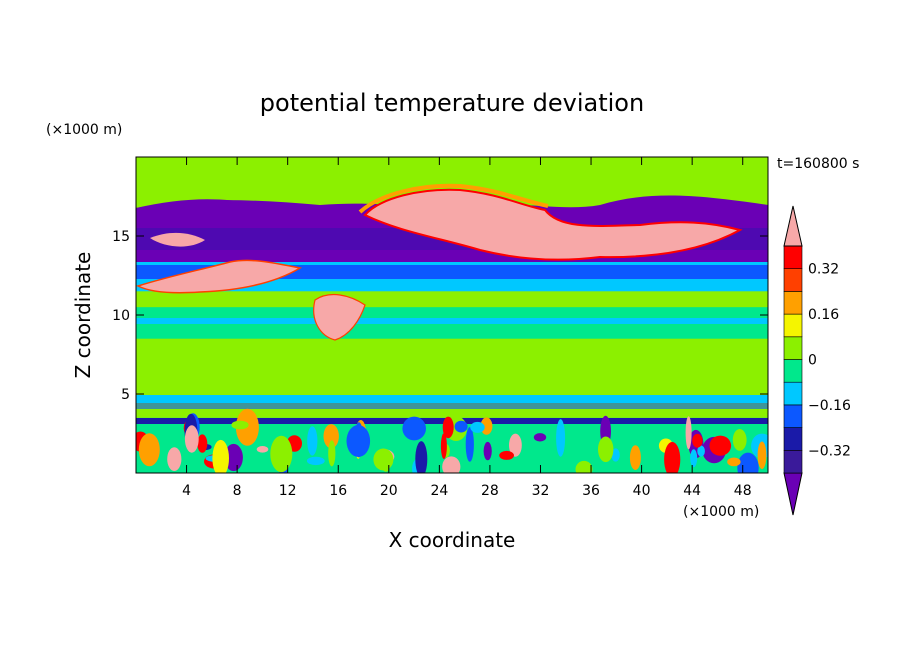 Image resolution: width=904 pixels, height=654 pixels. Describe the element at coordinates (177, 239) in the screenshot. I see `left-pink-upper` at that location.